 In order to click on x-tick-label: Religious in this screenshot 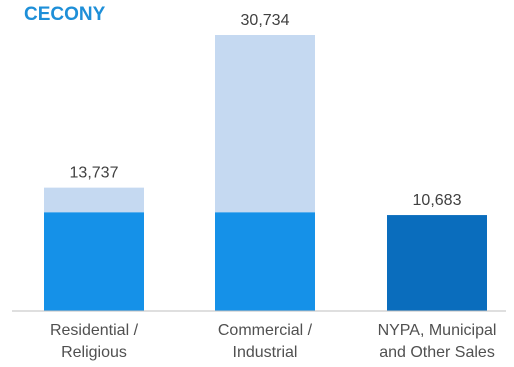, I will do `click(94, 352)`.